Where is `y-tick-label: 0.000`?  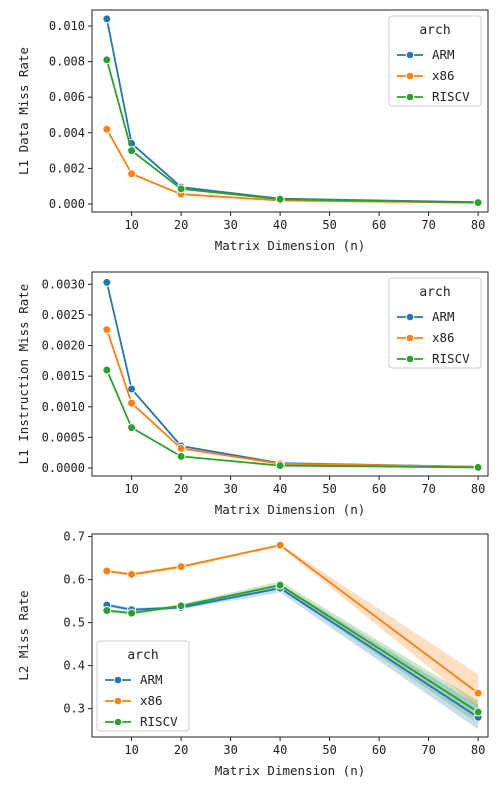
y-tick-label: 0.000 is located at coordinates (67, 204).